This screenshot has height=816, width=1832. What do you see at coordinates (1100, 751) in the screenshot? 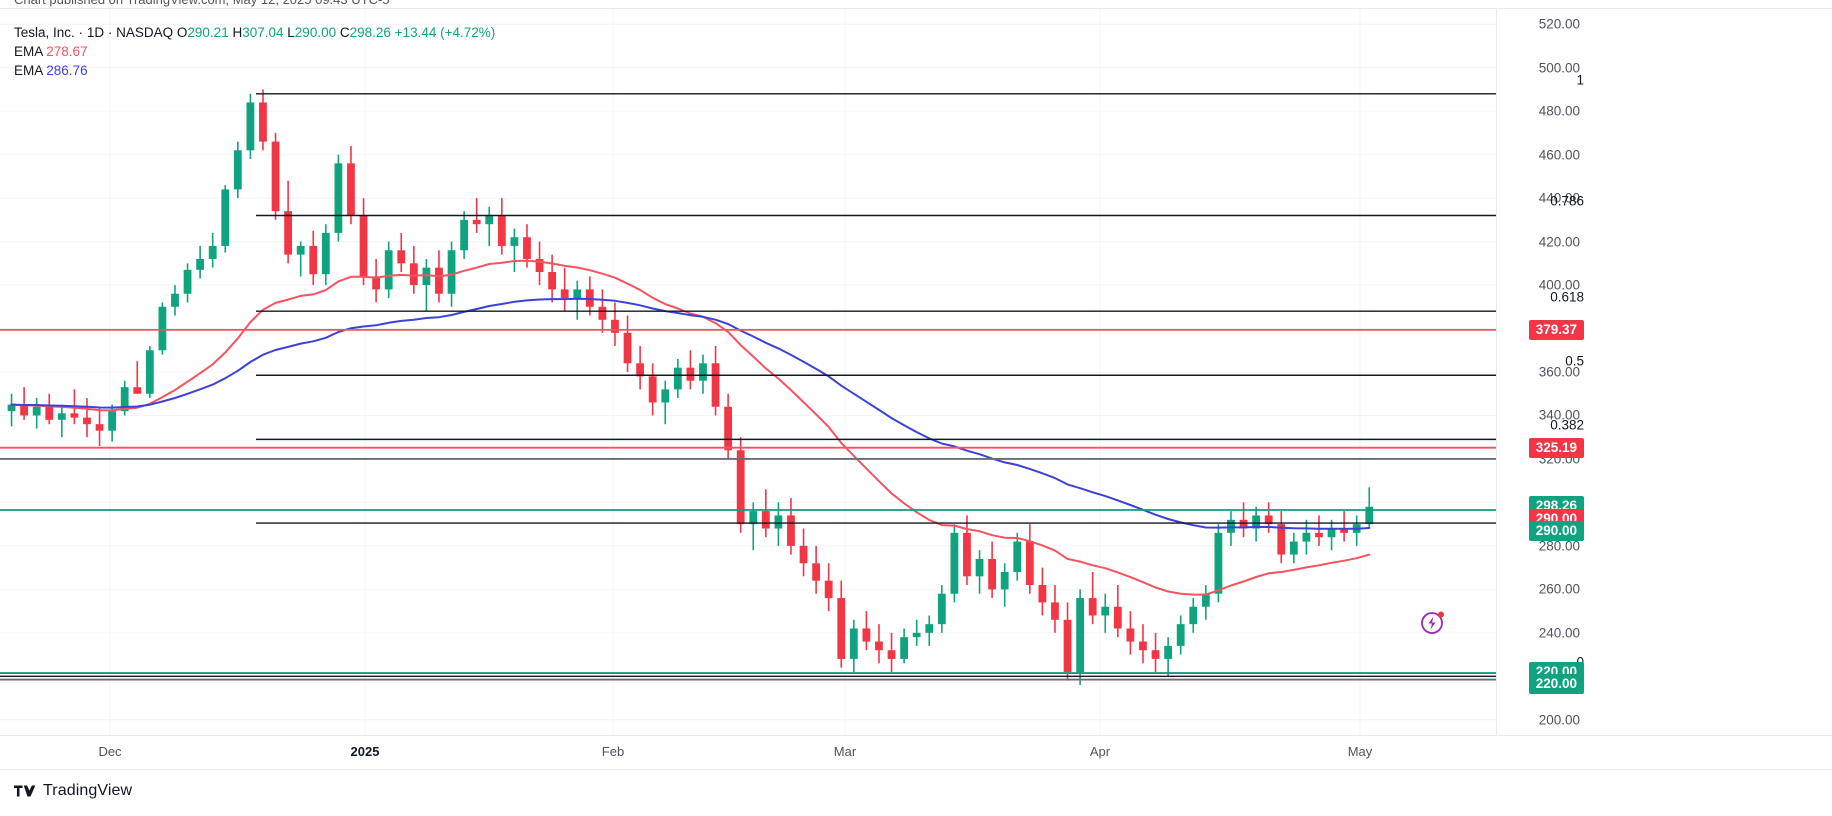
I see `time-axis-tick: Apr` at bounding box center [1100, 751].